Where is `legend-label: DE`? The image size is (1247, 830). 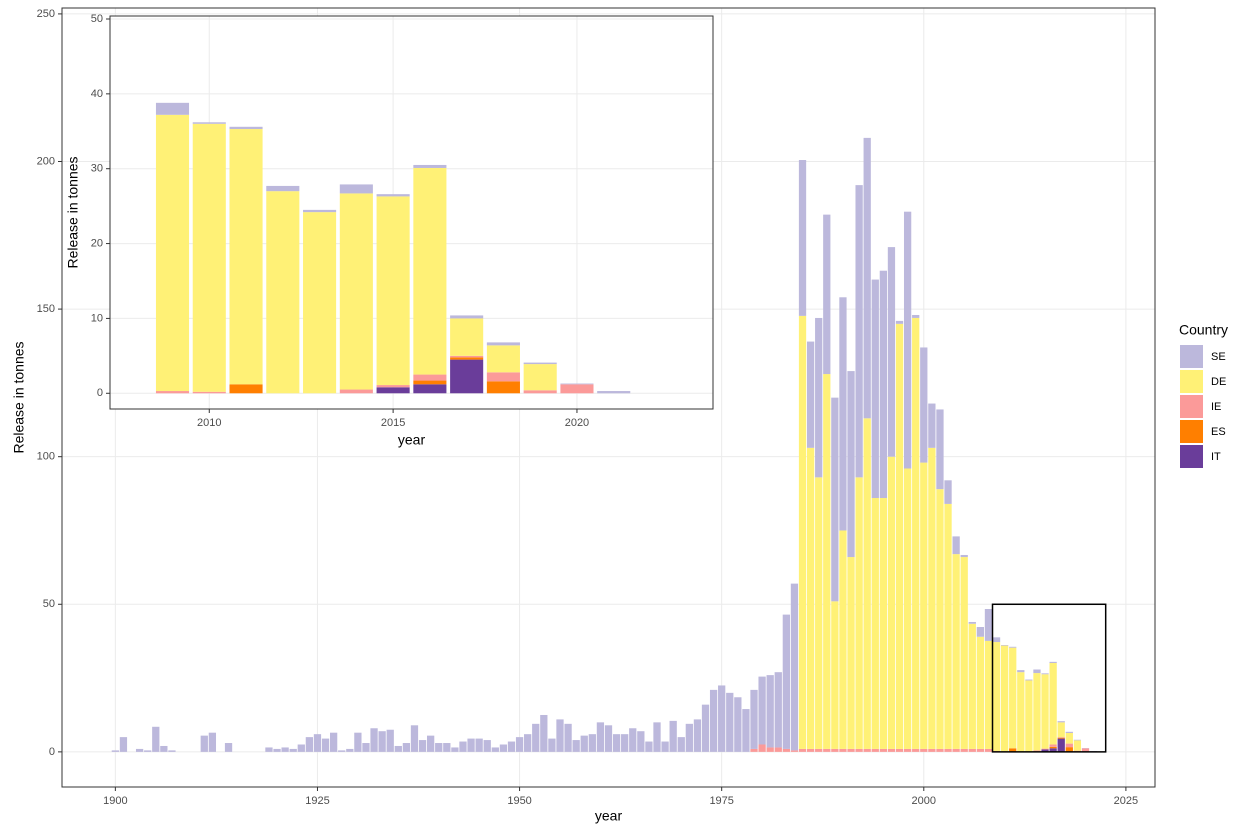 legend-label: DE is located at coordinates (1218, 382).